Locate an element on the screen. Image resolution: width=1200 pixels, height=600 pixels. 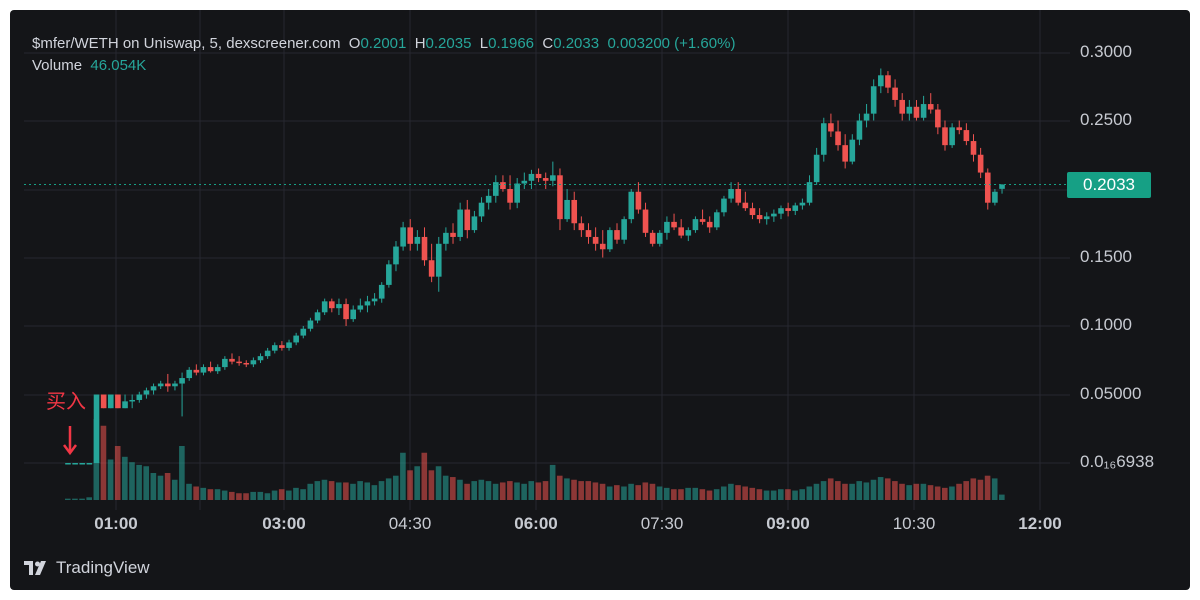
volume-bars is located at coordinates (535, 459).